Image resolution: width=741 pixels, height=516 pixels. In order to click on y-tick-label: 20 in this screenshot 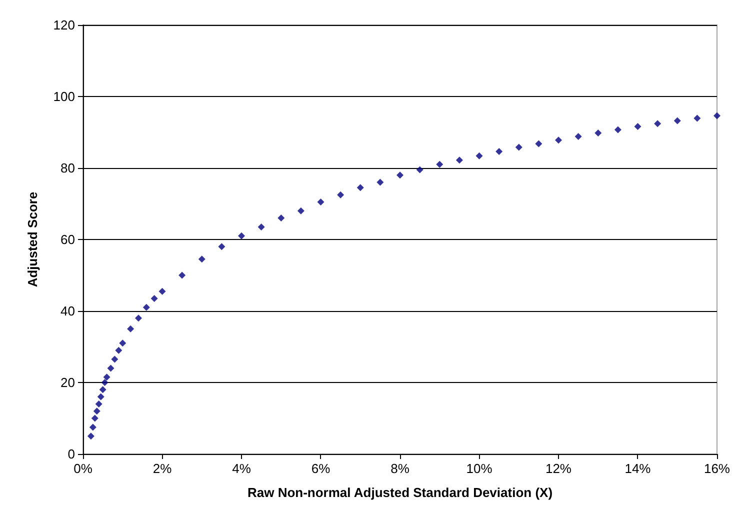, I will do `click(67, 382)`.